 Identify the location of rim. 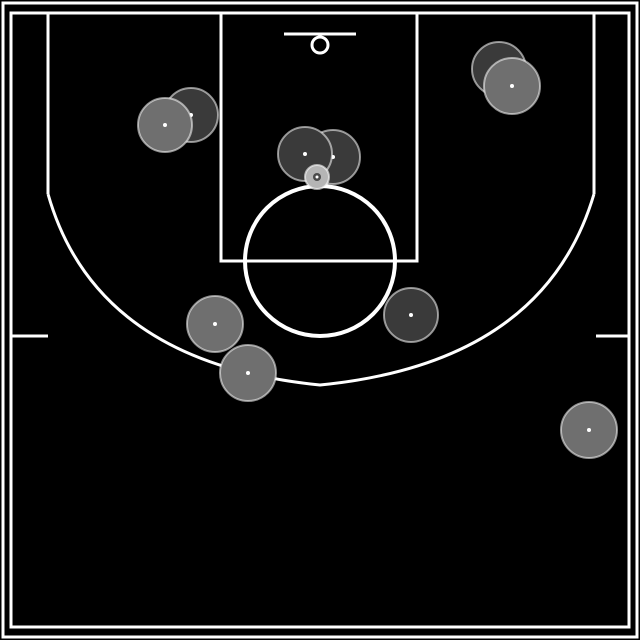
(320, 45).